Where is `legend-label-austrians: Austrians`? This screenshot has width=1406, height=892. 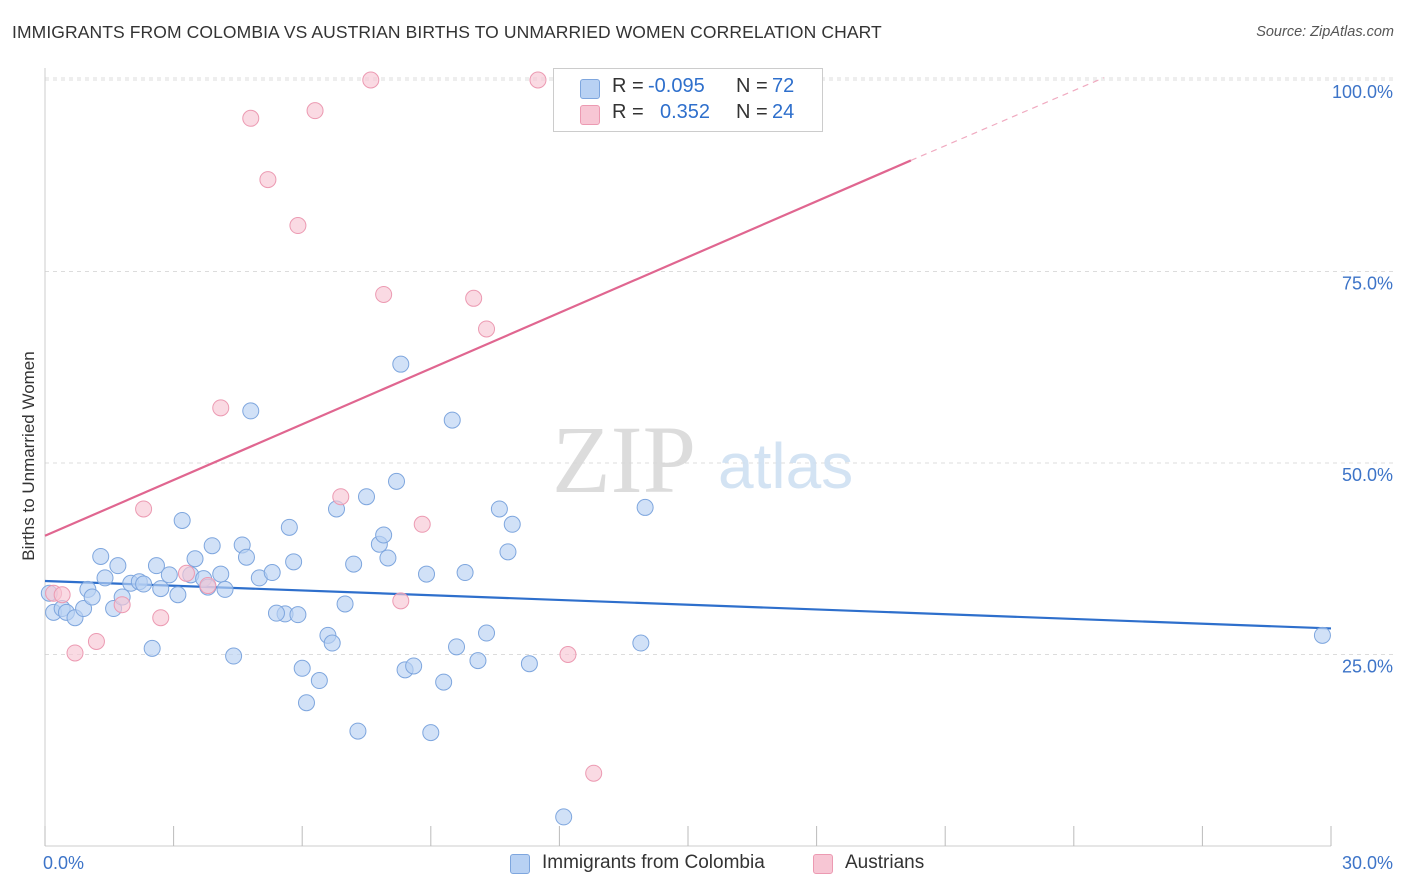 legend-label-austrians: Austrians is located at coordinates (885, 862).